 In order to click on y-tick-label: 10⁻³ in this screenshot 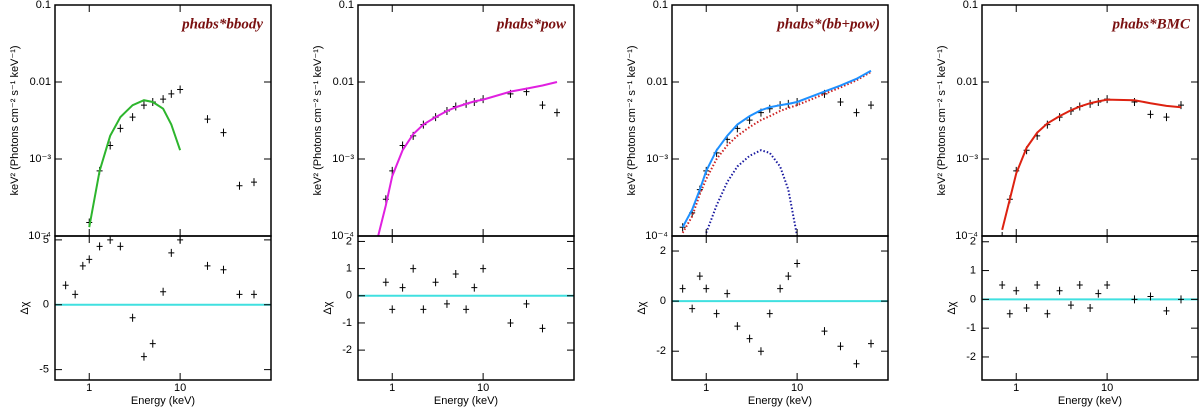, I will do `click(40, 159)`.